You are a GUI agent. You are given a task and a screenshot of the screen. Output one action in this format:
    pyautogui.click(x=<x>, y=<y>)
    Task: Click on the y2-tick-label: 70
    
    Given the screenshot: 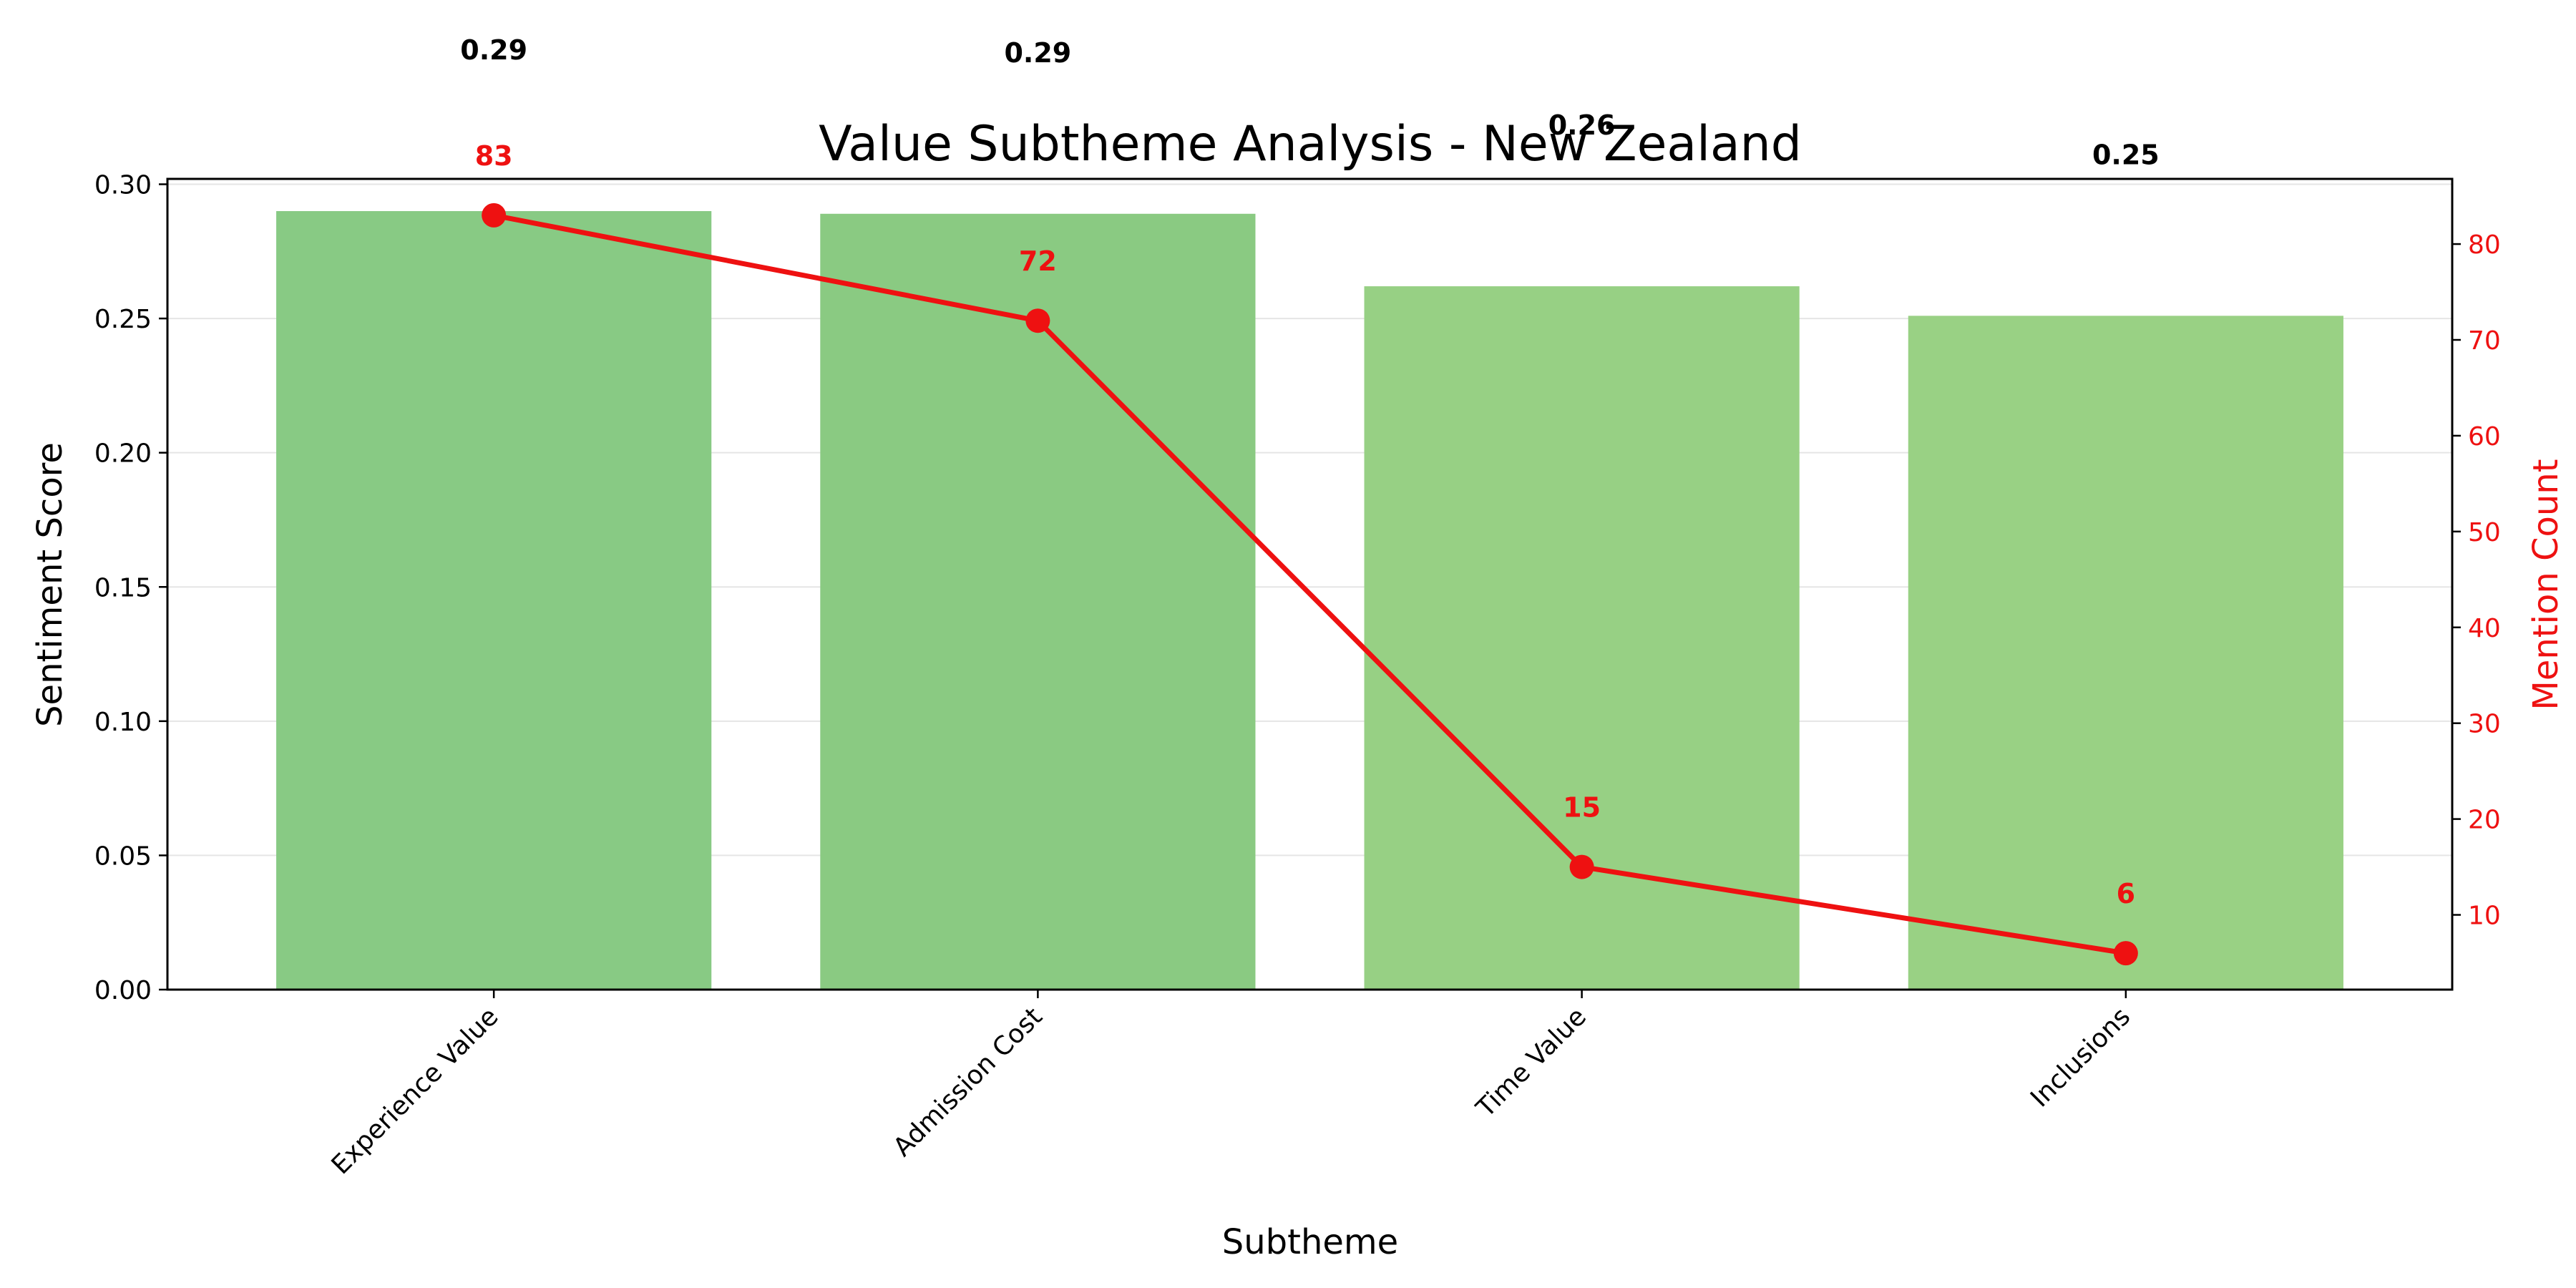 What is the action you would take?
    pyautogui.click(x=2484, y=341)
    